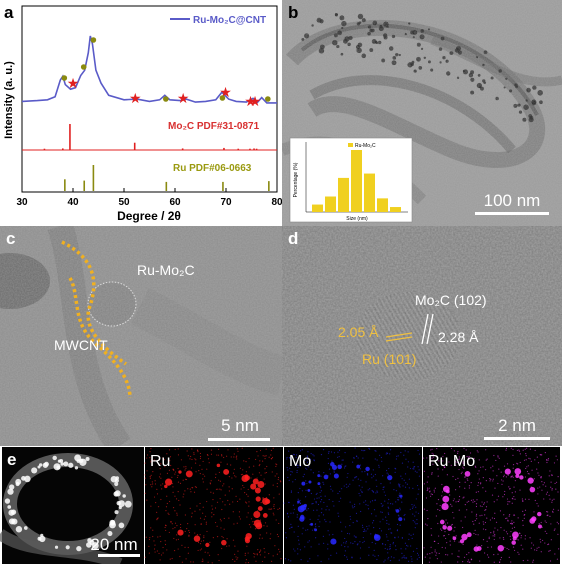  What do you see at coordinates (166, 270) in the screenshot?
I see `label-ru-mo2c: Ru-Mo₂C` at bounding box center [166, 270].